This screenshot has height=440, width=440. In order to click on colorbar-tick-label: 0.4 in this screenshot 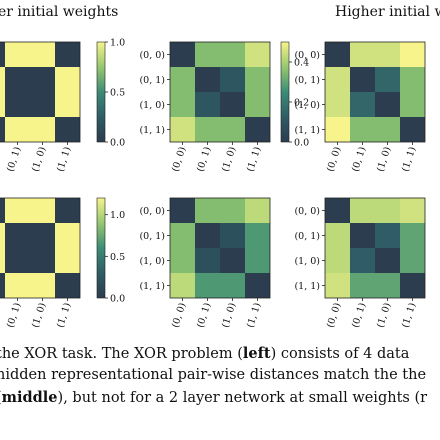, I will do `click(301, 63)`.